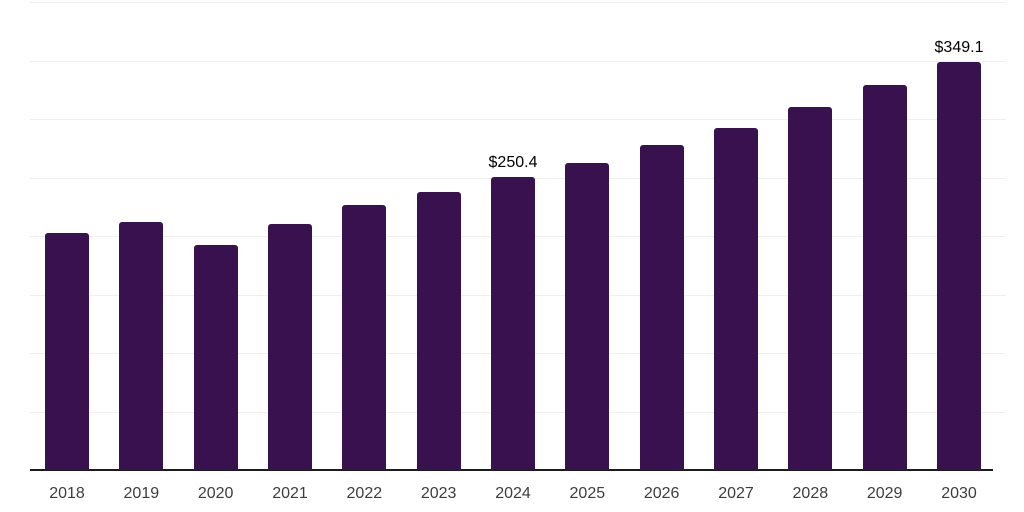  What do you see at coordinates (141, 493) in the screenshot?
I see `x-tick-label: 2019` at bounding box center [141, 493].